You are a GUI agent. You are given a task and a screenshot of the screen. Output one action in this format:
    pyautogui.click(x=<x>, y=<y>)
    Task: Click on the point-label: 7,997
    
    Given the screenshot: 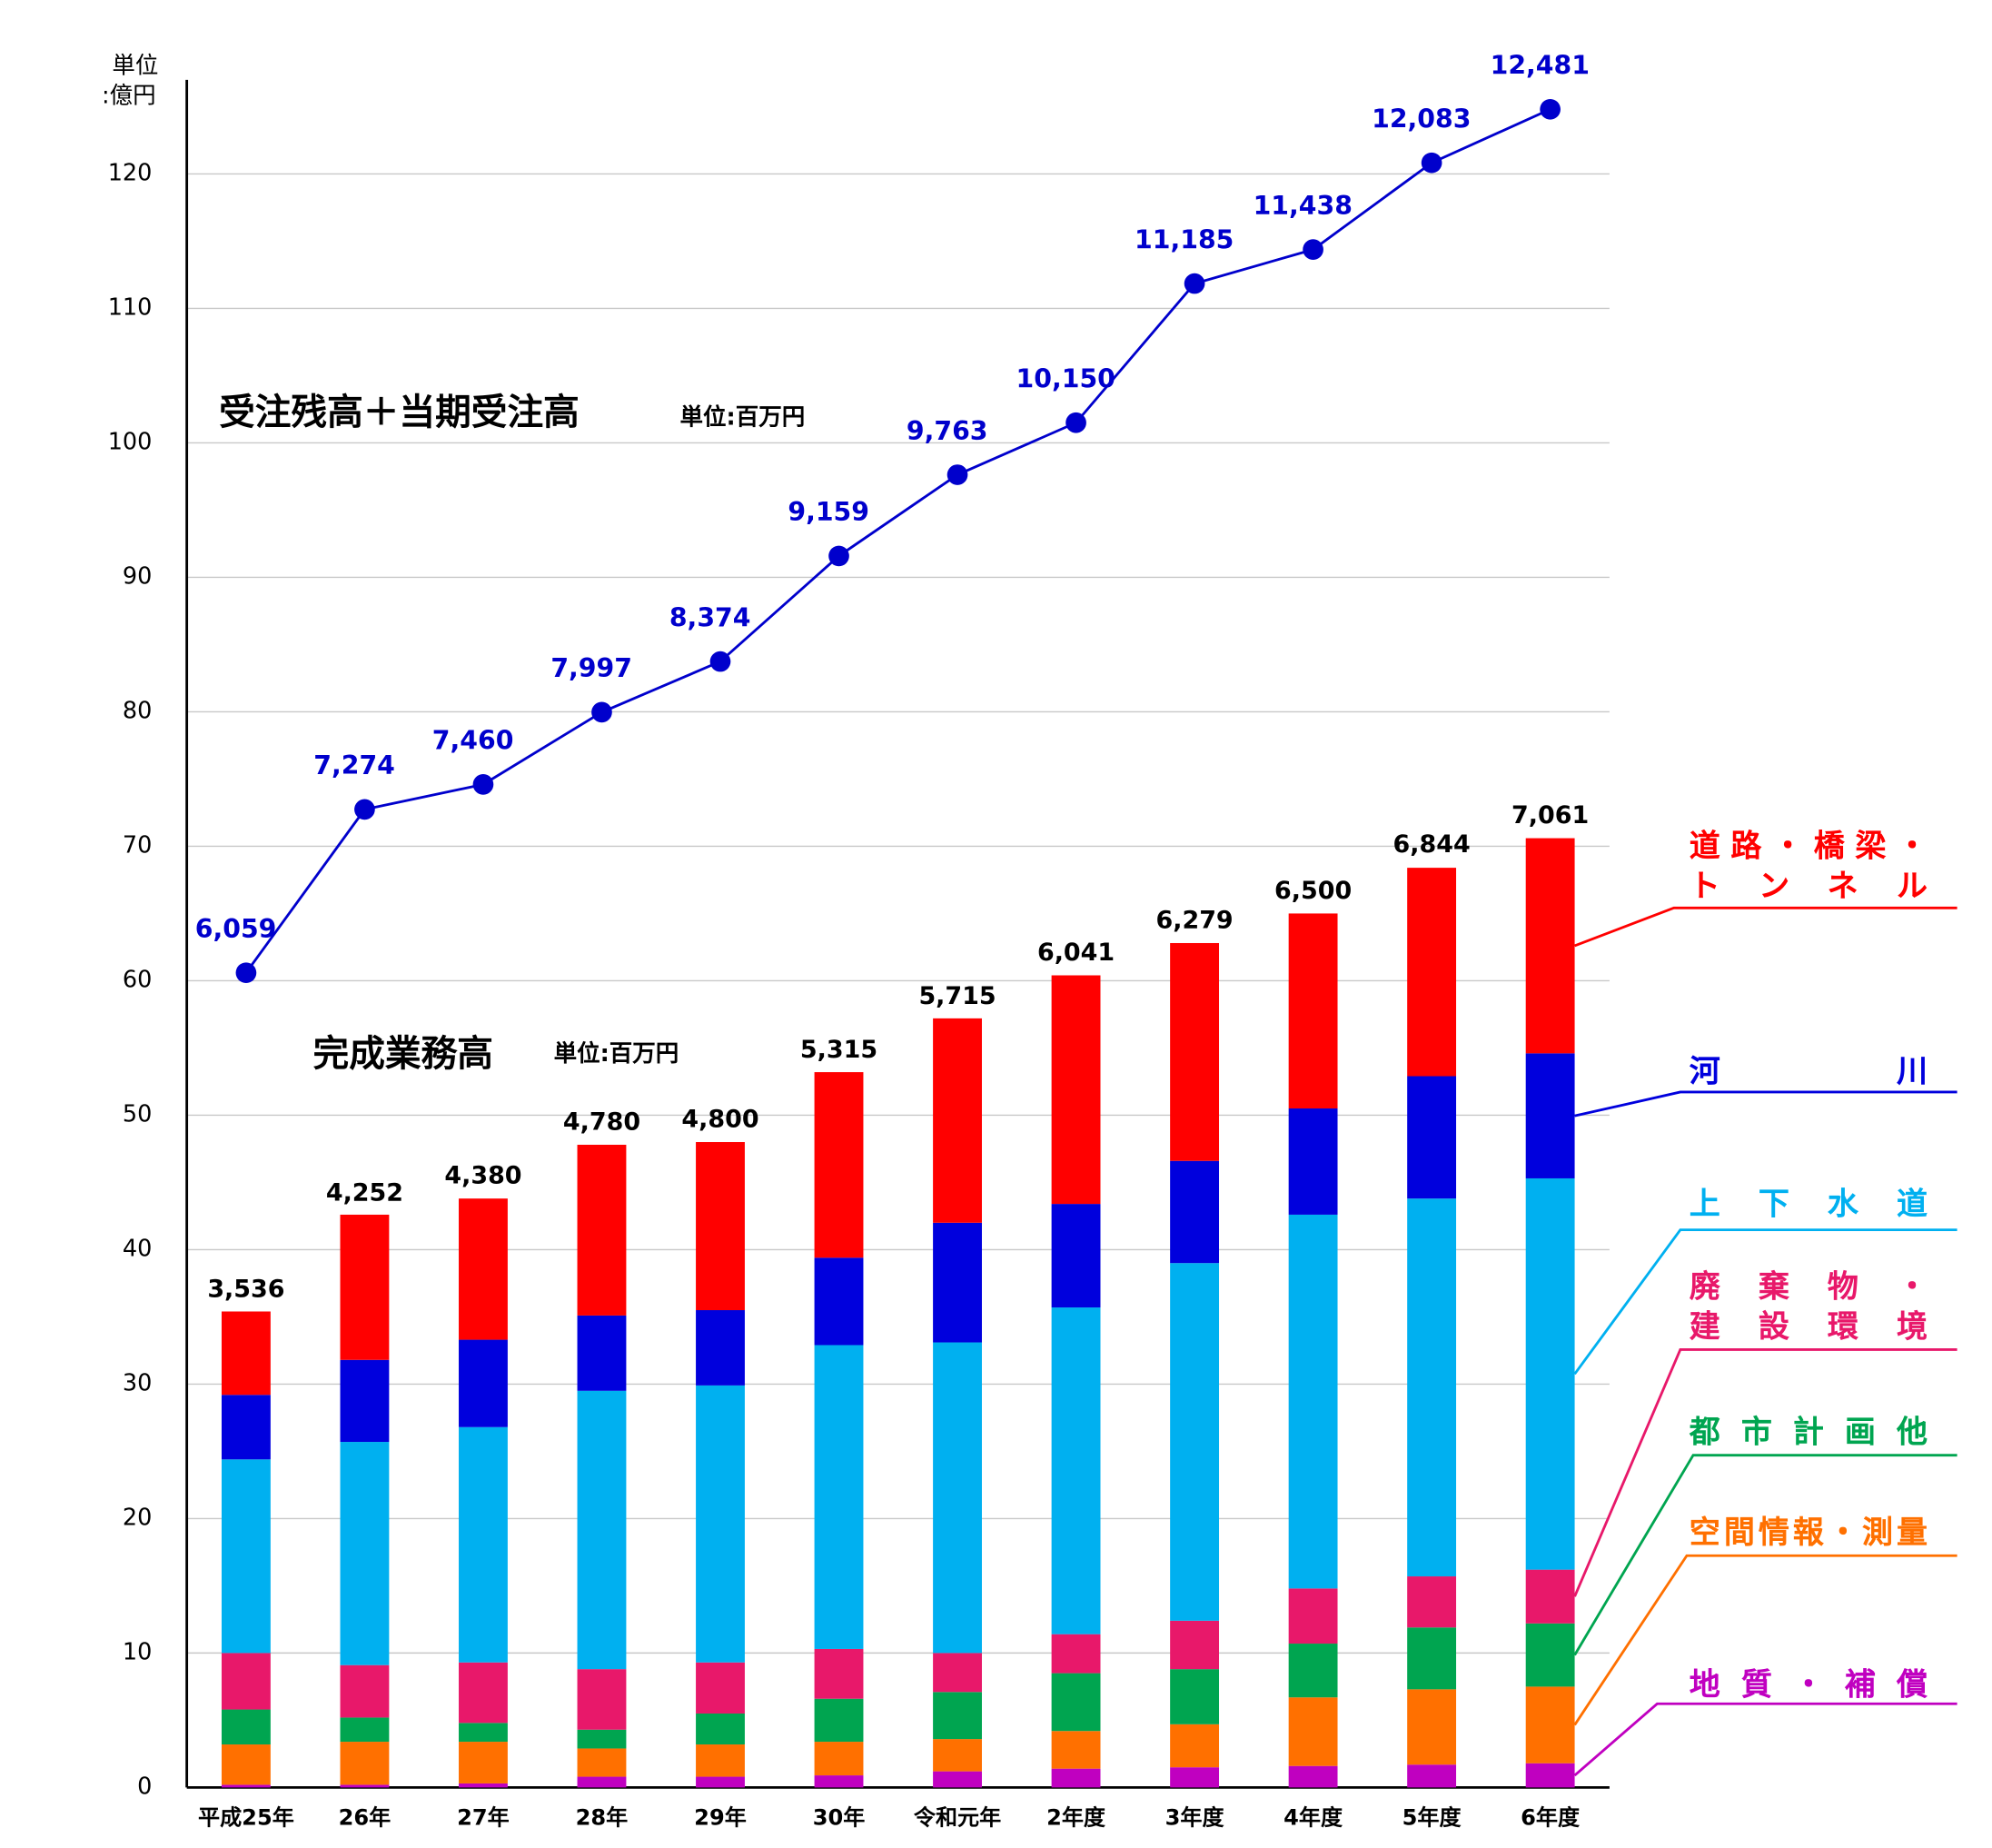 What is the action you would take?
    pyautogui.click(x=591, y=668)
    